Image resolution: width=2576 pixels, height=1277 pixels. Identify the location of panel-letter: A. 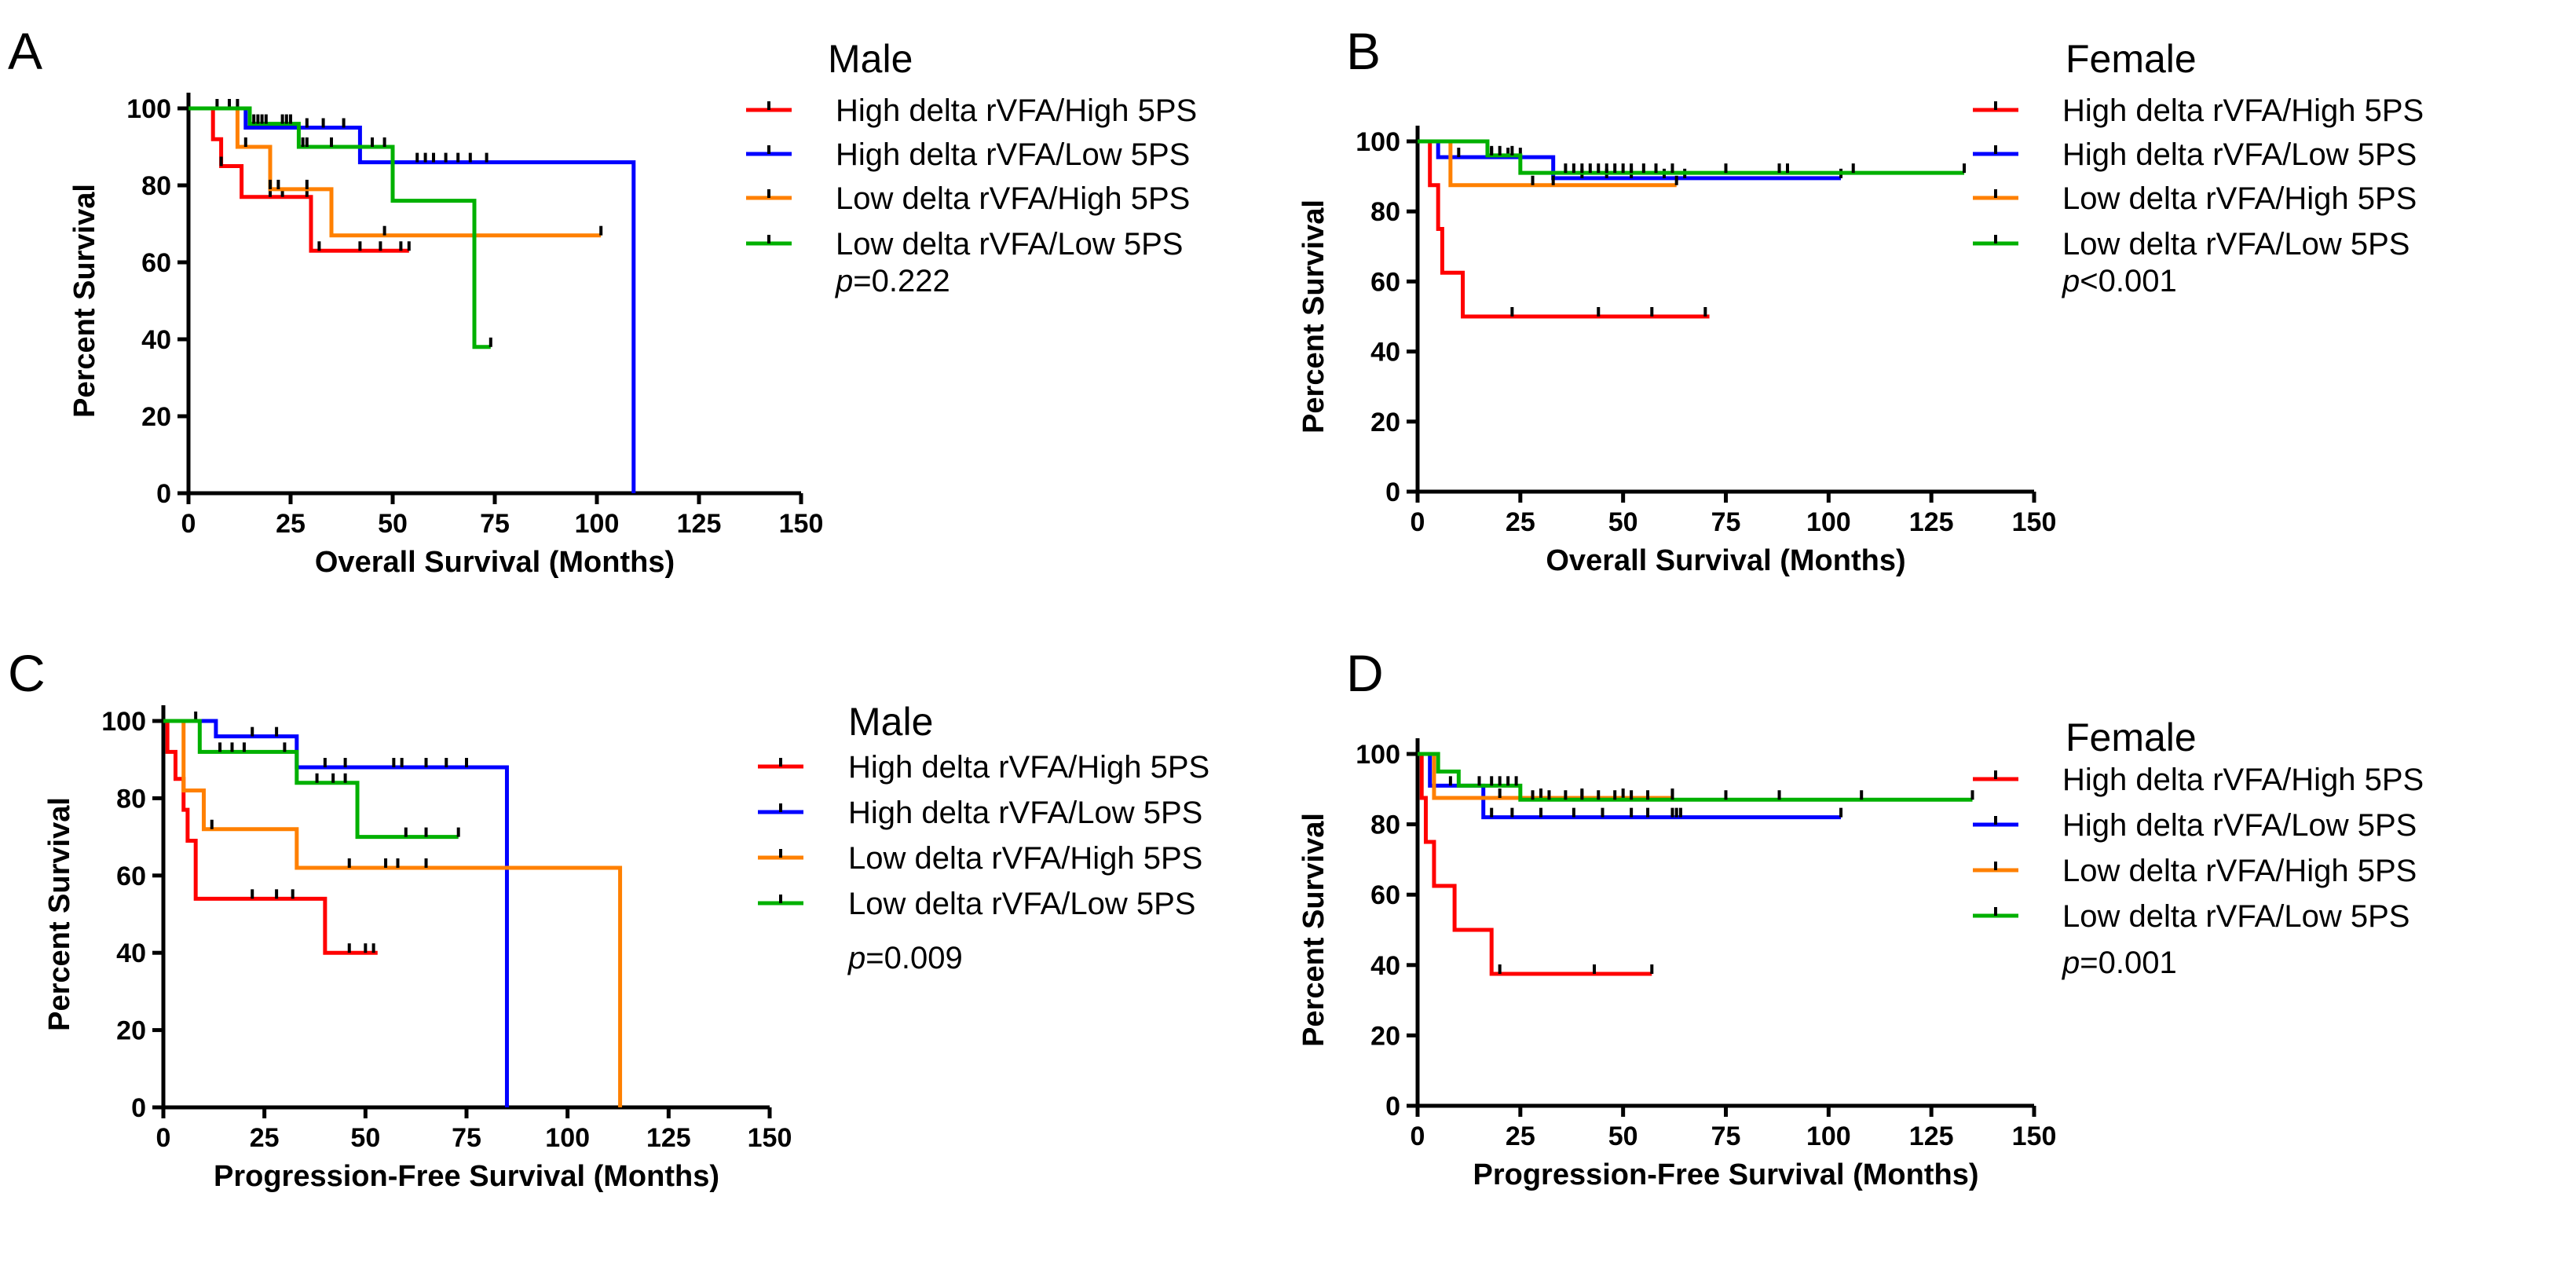
(25, 51).